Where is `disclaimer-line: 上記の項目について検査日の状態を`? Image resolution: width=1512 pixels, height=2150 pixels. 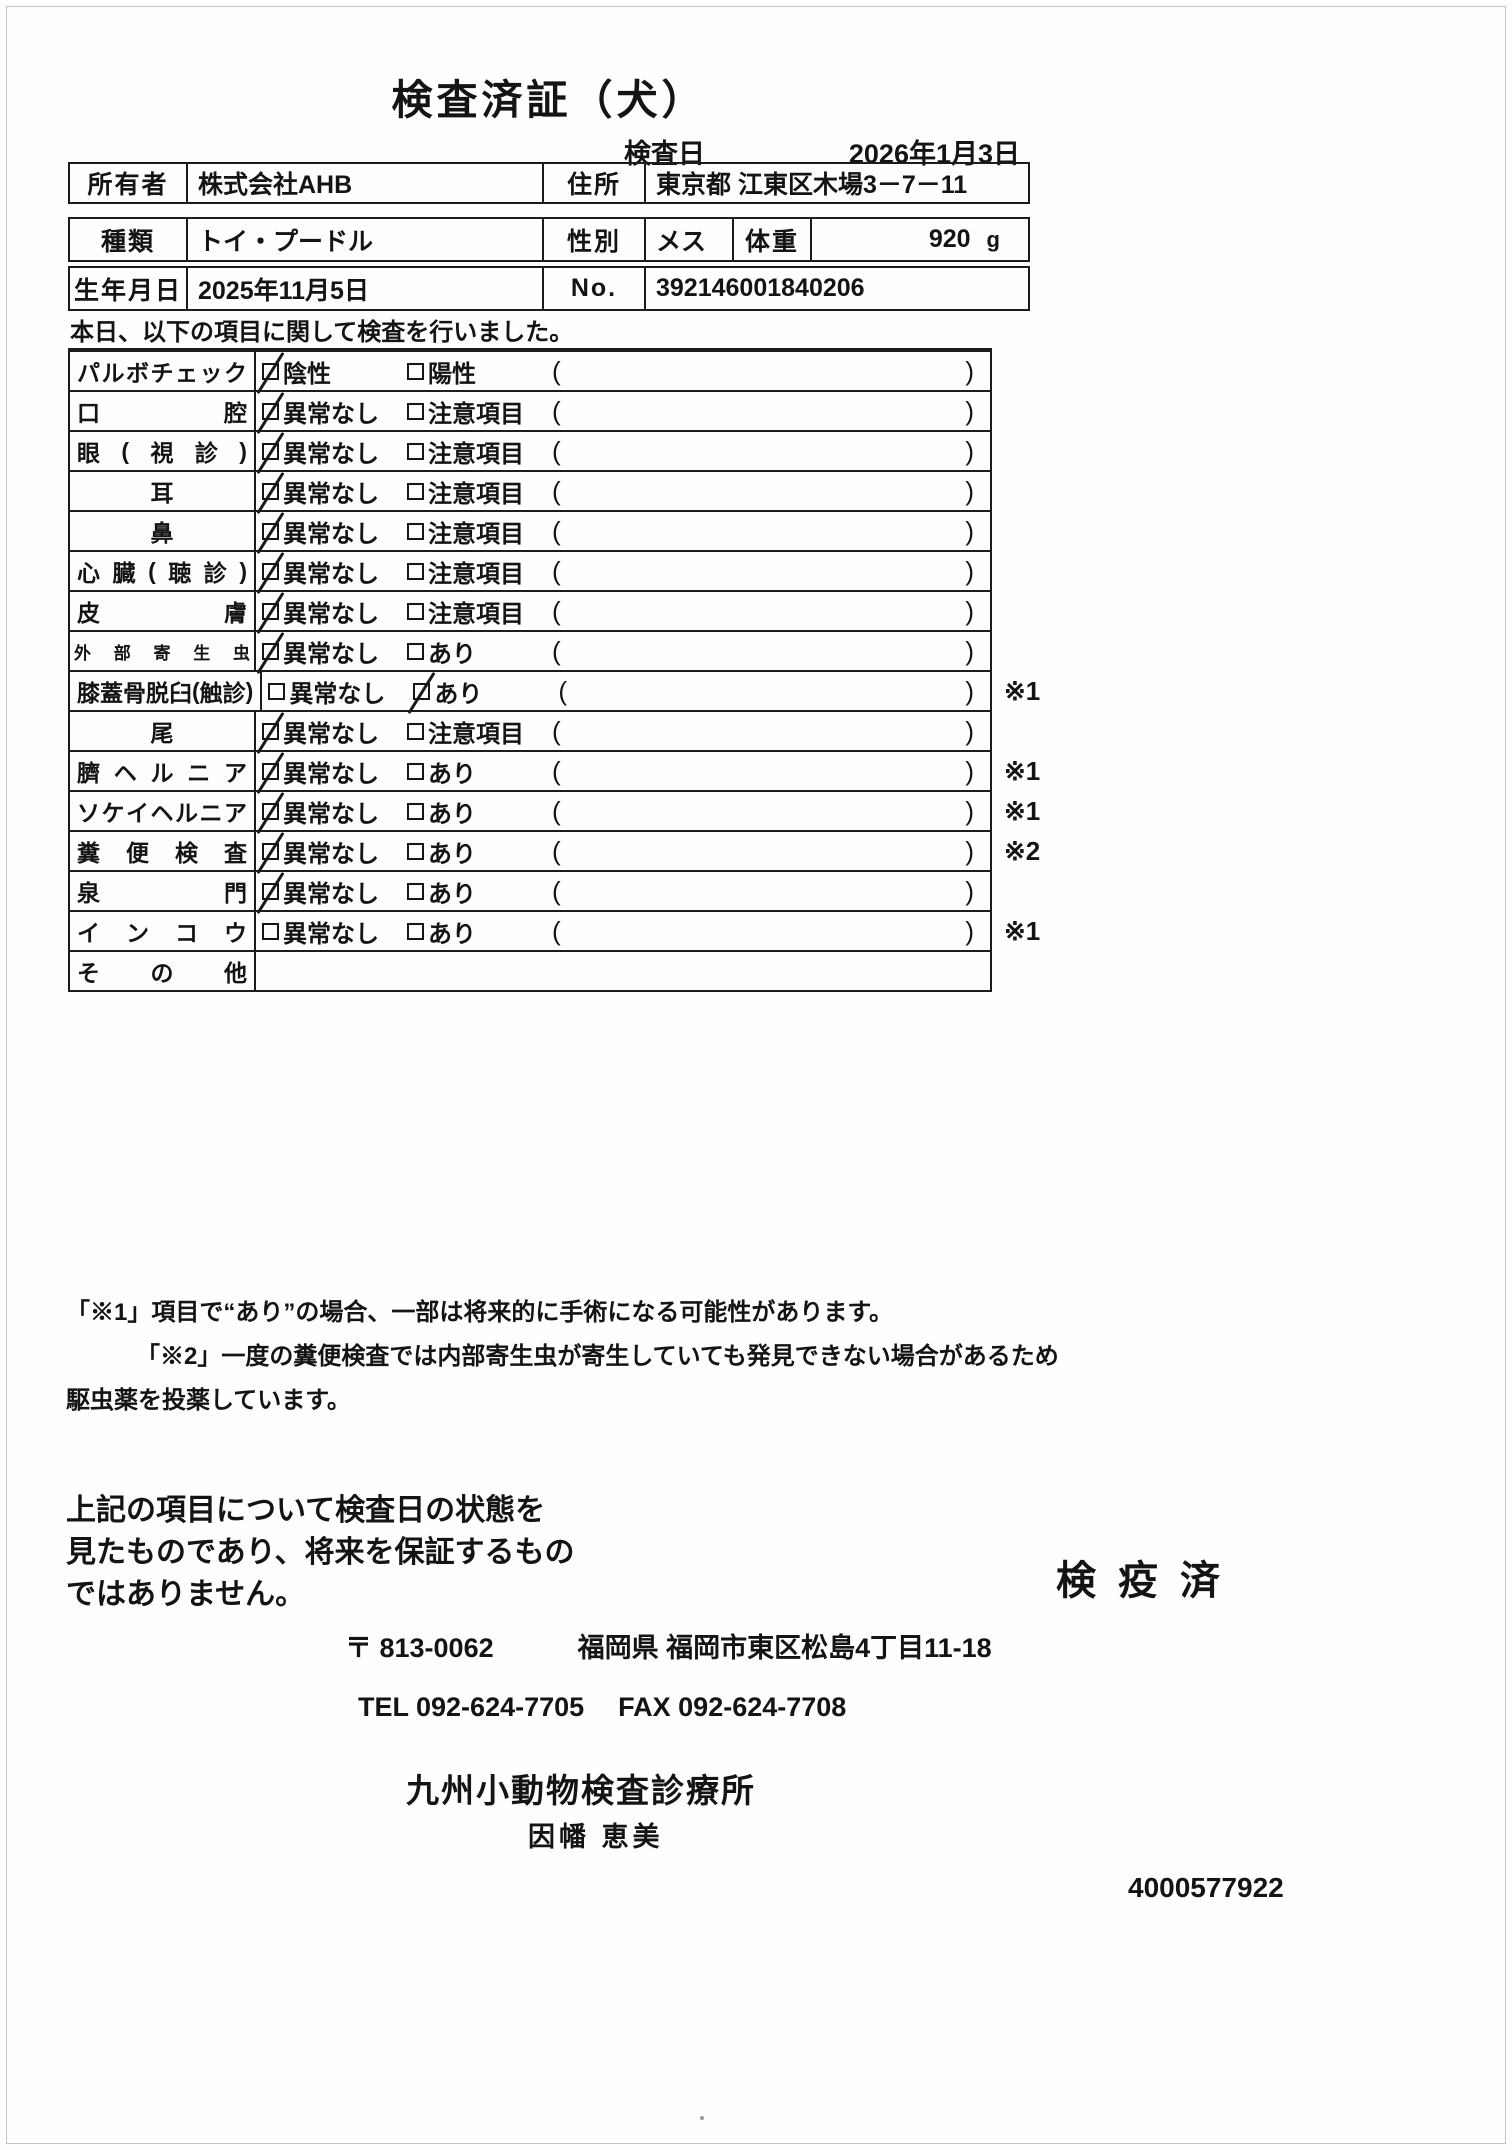
disclaimer-line: 上記の項目について検査日の状態を is located at coordinates (306, 1510).